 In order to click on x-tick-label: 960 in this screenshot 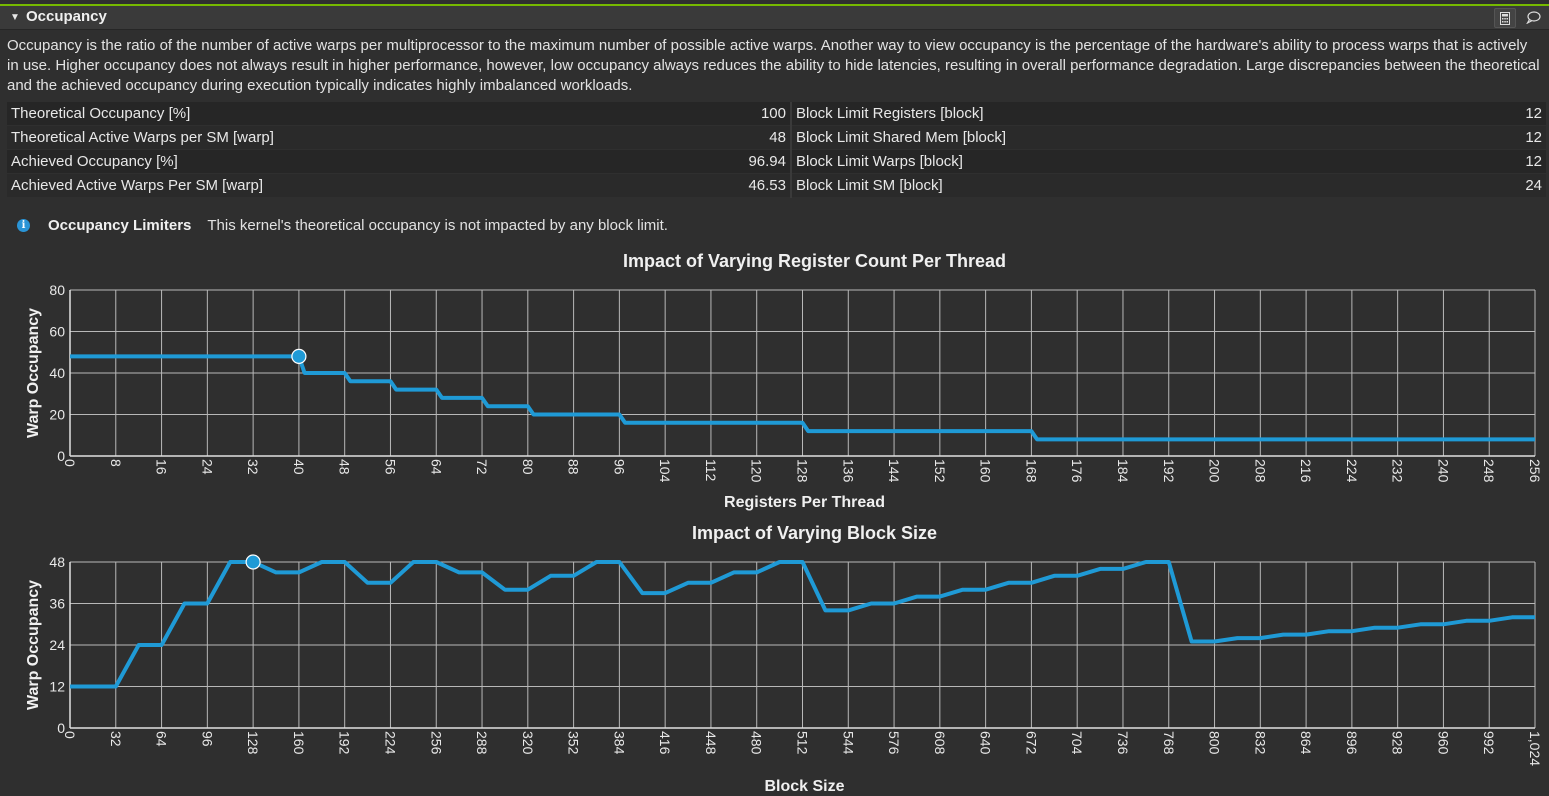, I will do `click(1443, 743)`.